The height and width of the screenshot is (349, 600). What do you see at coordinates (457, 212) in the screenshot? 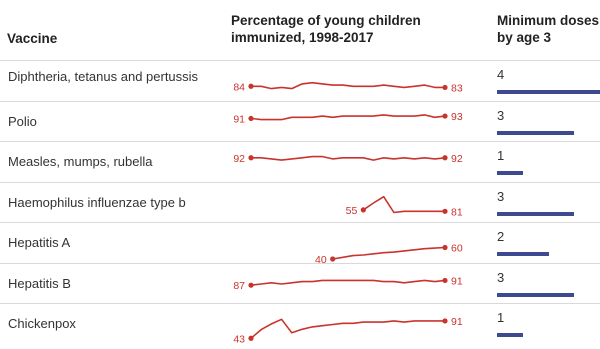
I see `end-value-label: 81` at bounding box center [457, 212].